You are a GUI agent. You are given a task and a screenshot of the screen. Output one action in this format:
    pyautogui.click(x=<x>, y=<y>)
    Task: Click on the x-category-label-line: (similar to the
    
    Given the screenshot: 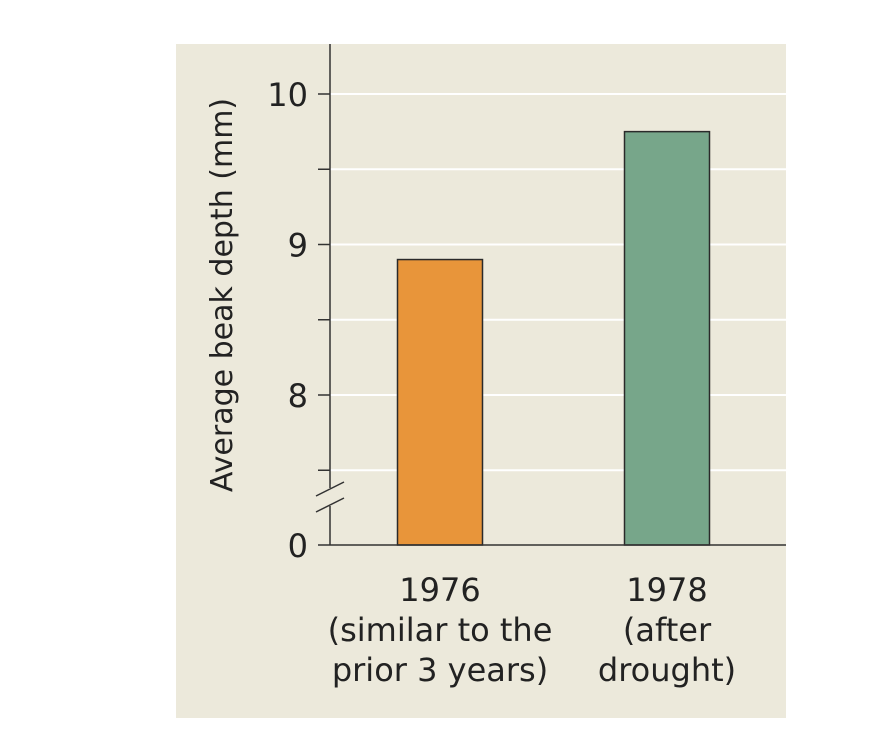 What is the action you would take?
    pyautogui.click(x=440, y=630)
    